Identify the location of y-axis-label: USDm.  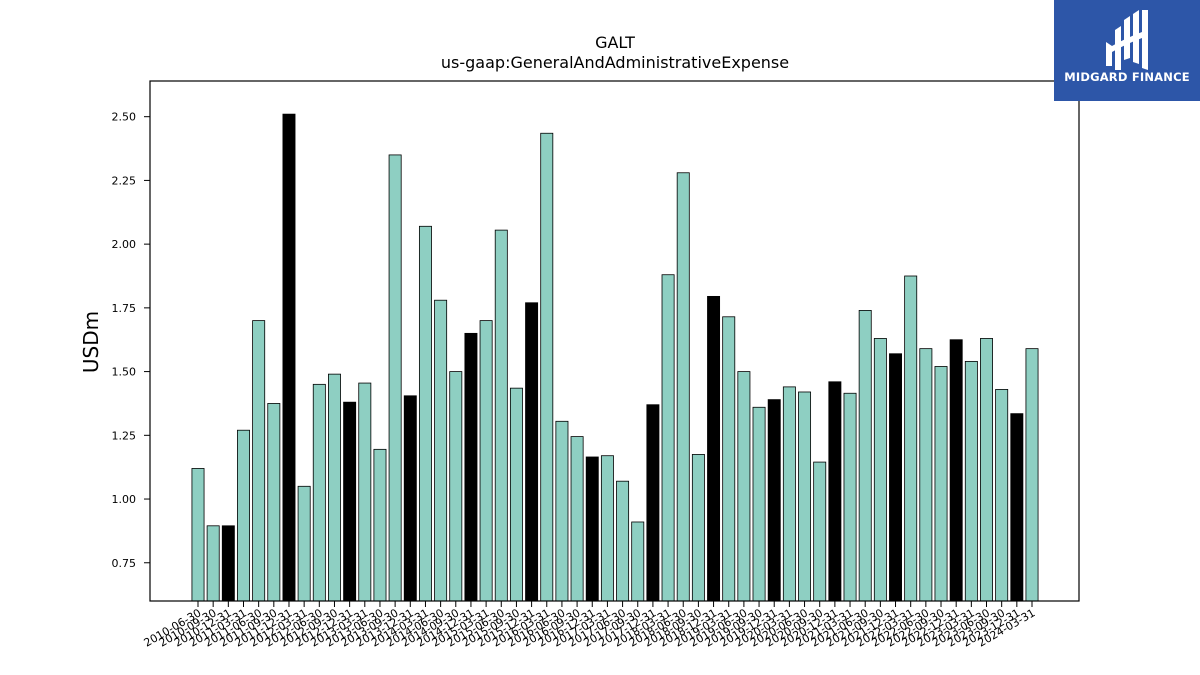
(91, 342).